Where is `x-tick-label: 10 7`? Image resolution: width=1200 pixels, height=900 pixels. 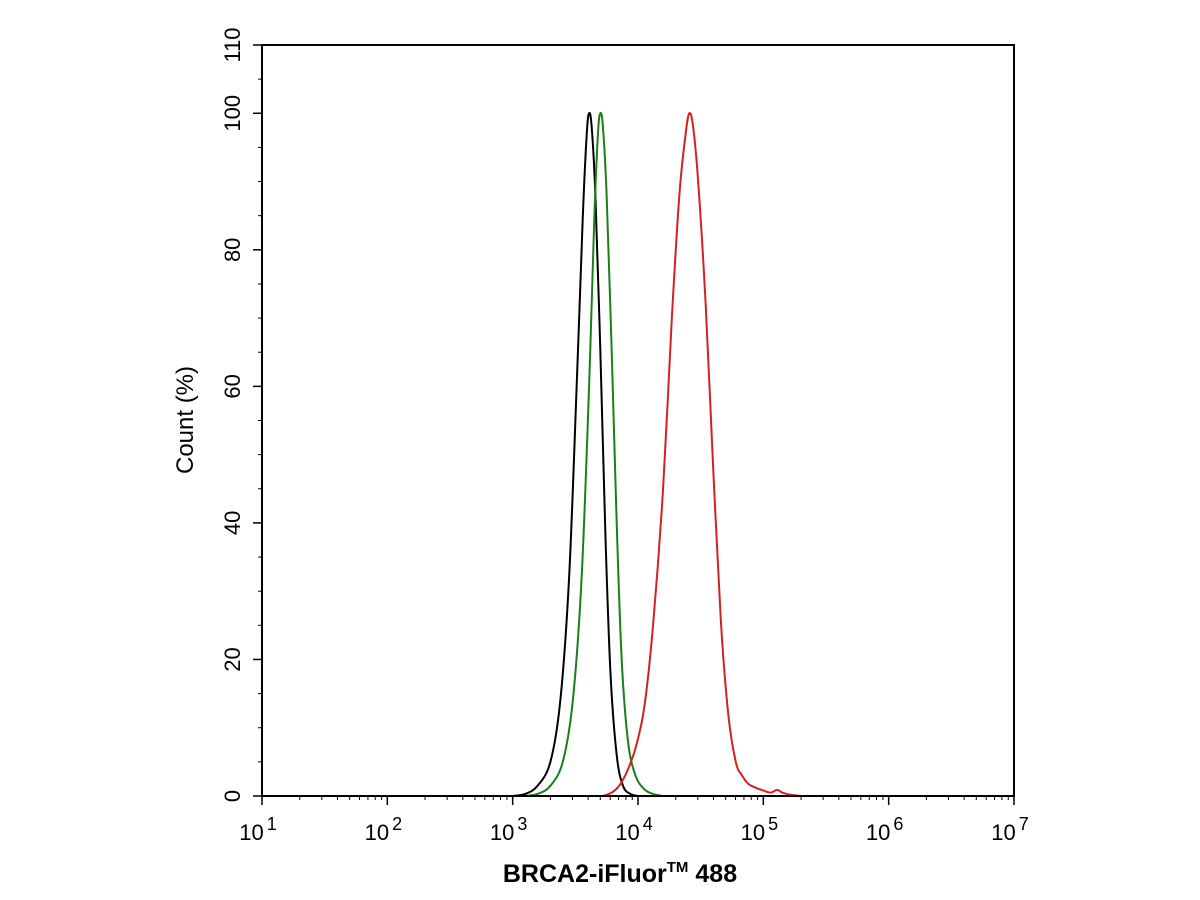
x-tick-label: 10 7 is located at coordinates (1010, 829).